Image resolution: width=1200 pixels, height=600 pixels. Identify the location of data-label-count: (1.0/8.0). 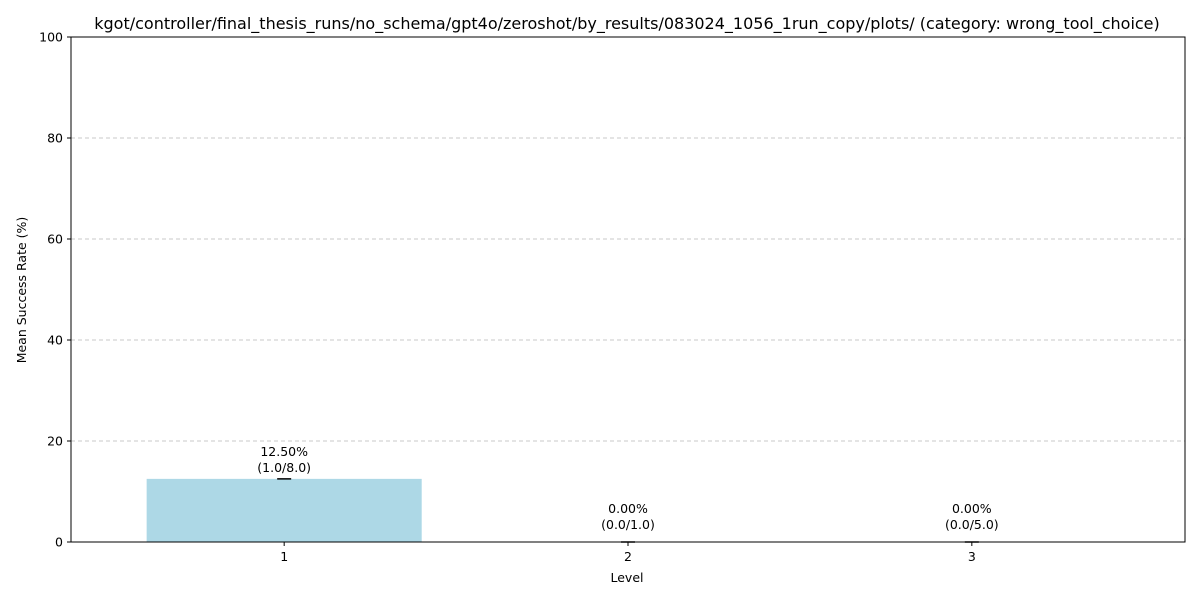
(284, 467).